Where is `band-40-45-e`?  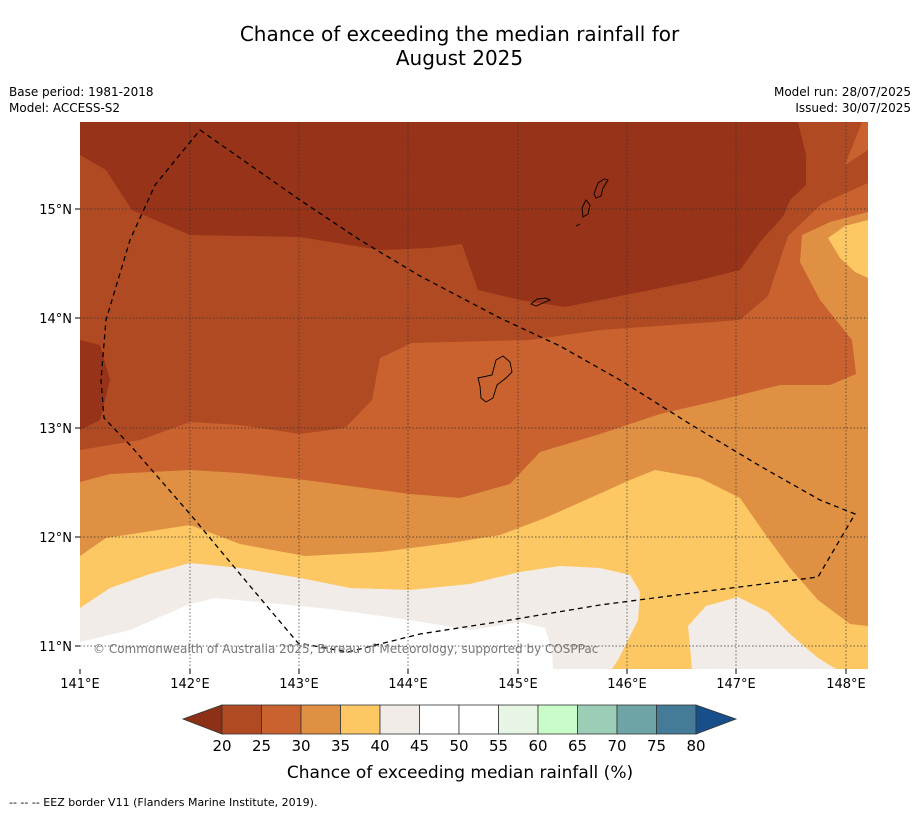
band-40-45-e is located at coordinates (762, 633).